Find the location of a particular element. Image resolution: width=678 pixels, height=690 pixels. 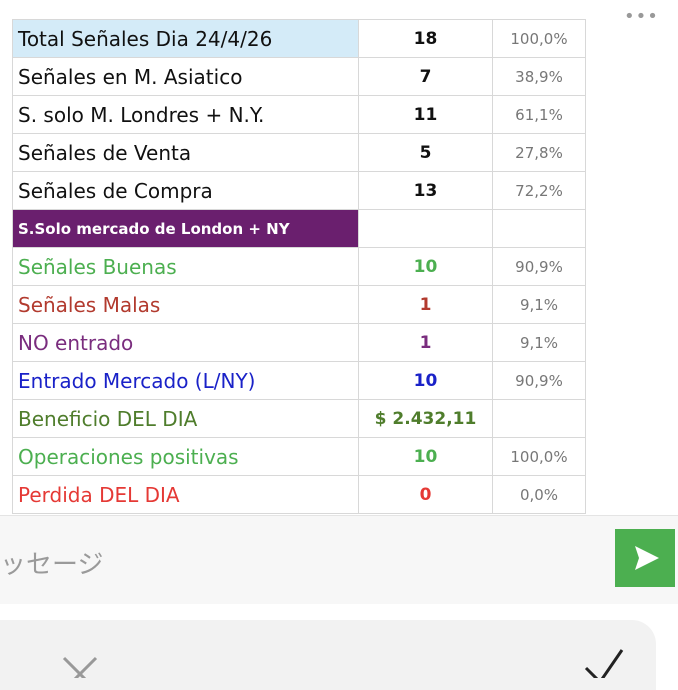

row-label: NO entrado is located at coordinates (185, 342).